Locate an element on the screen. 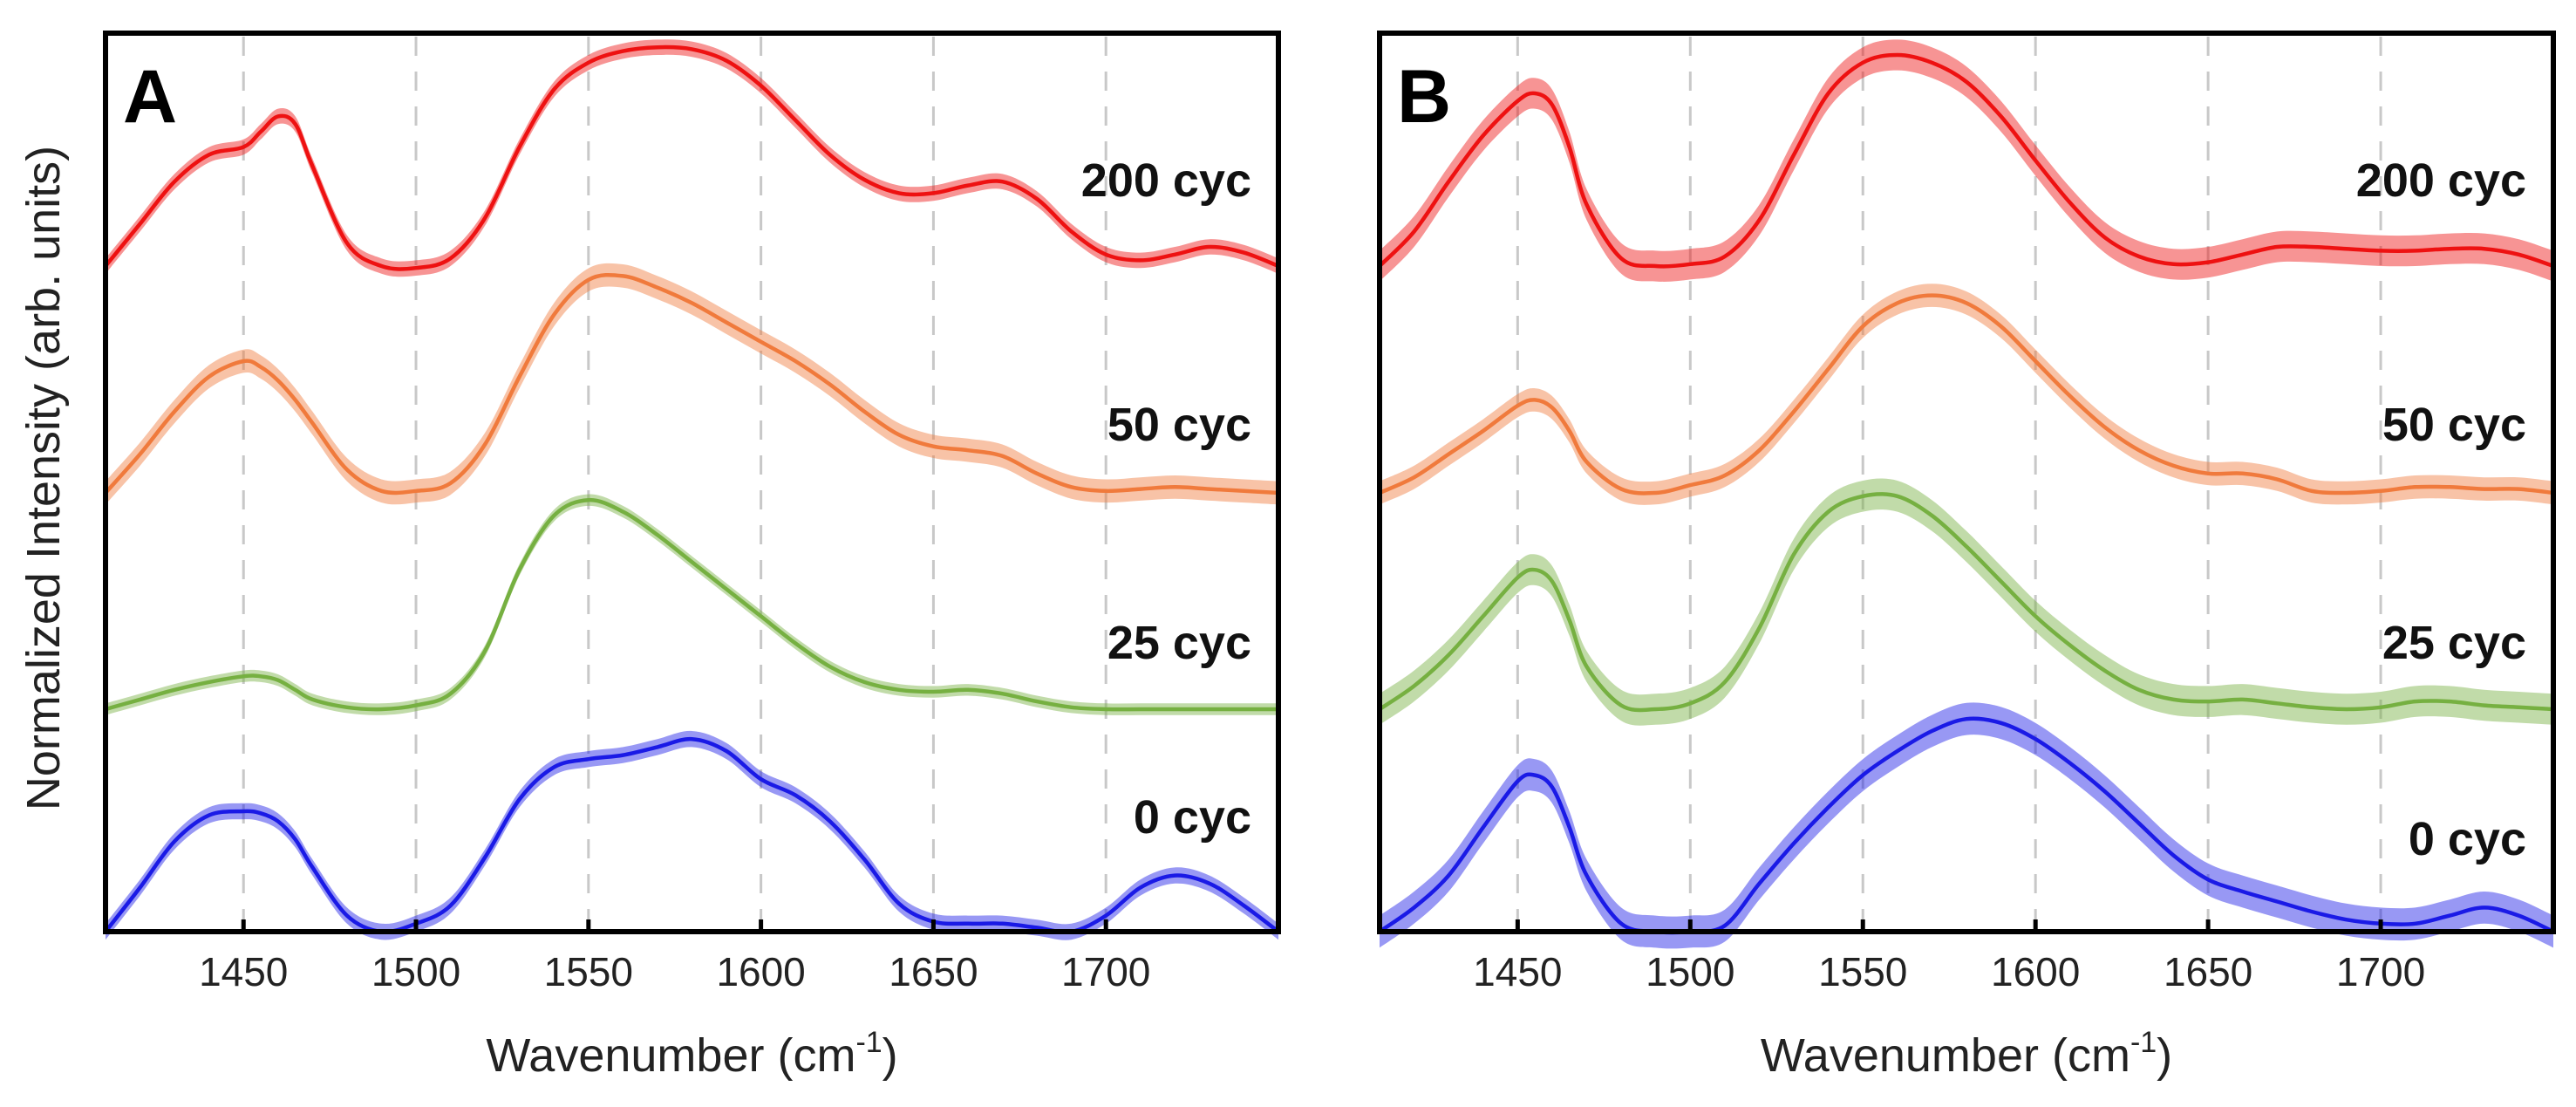  y-axis-title: Normalized Intensity (arb. units) is located at coordinates (43, 478).